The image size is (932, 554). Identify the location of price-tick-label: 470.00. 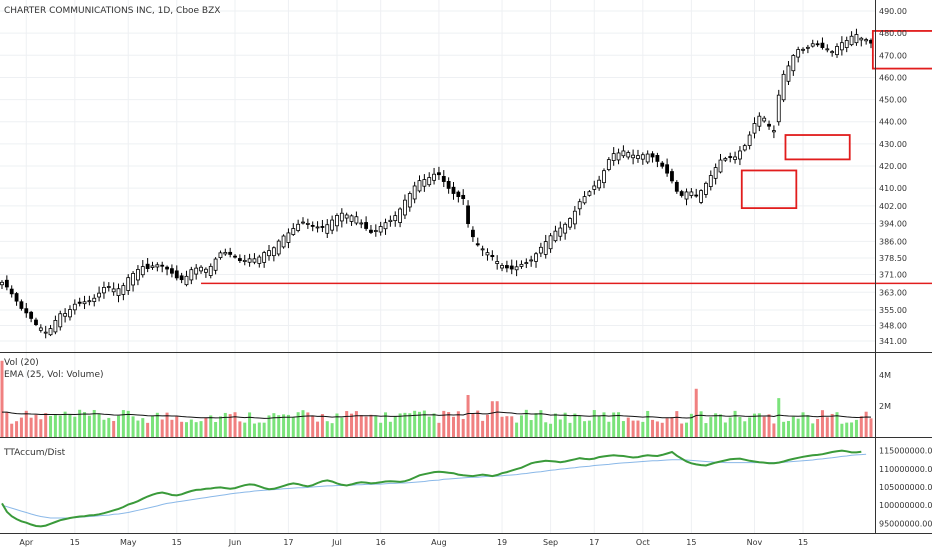
(893, 55).